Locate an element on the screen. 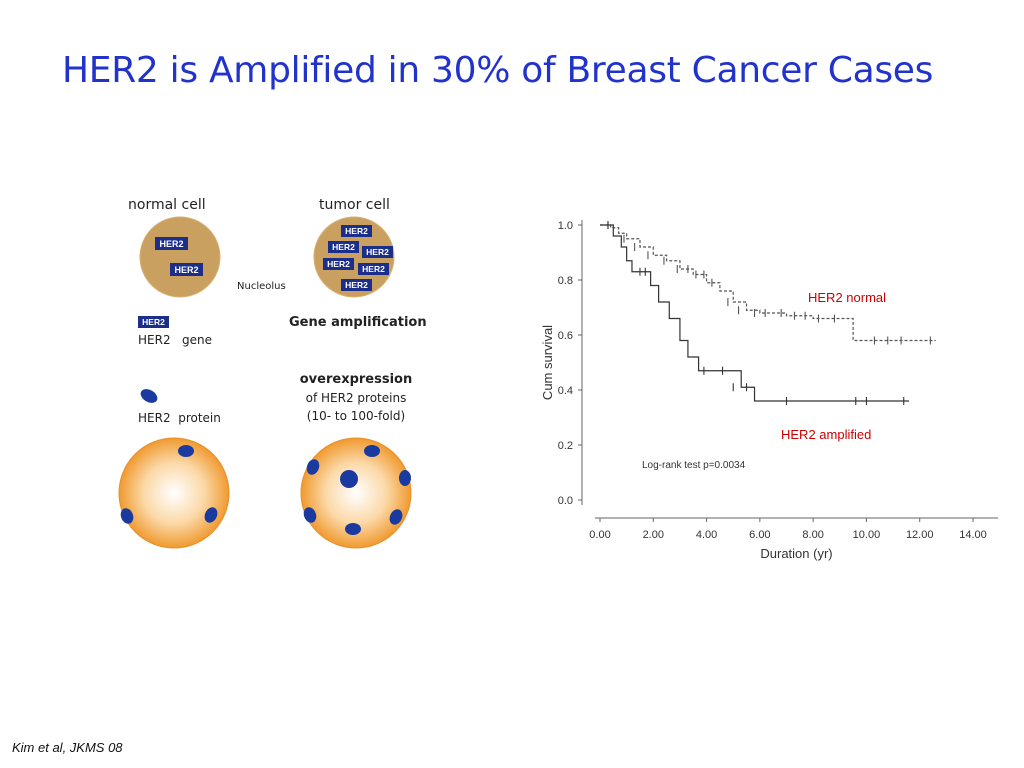 The image size is (1024, 768). x-tick-label: 12.00 is located at coordinates (920, 535).